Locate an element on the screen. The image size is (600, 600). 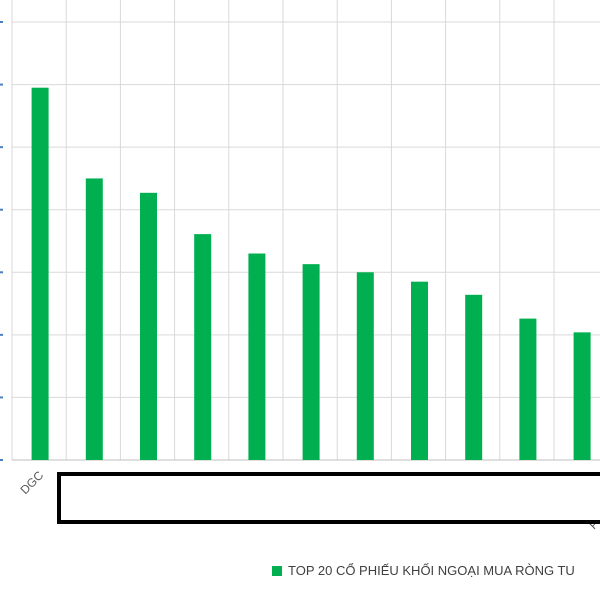
redaction-box is located at coordinates (328, 498).